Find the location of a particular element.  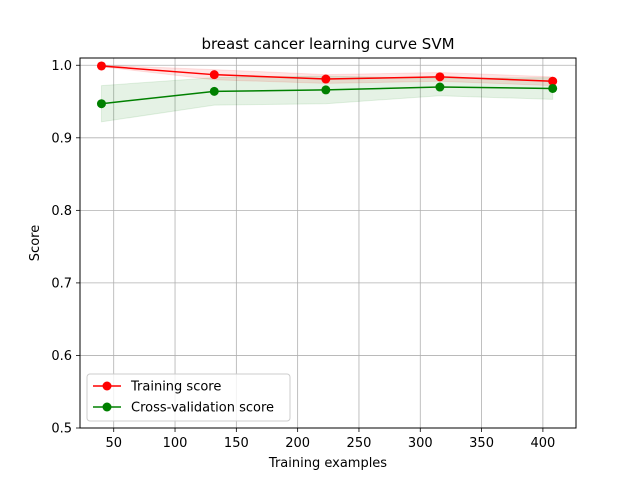

y-tick-label: 0.9 is located at coordinates (61, 138).